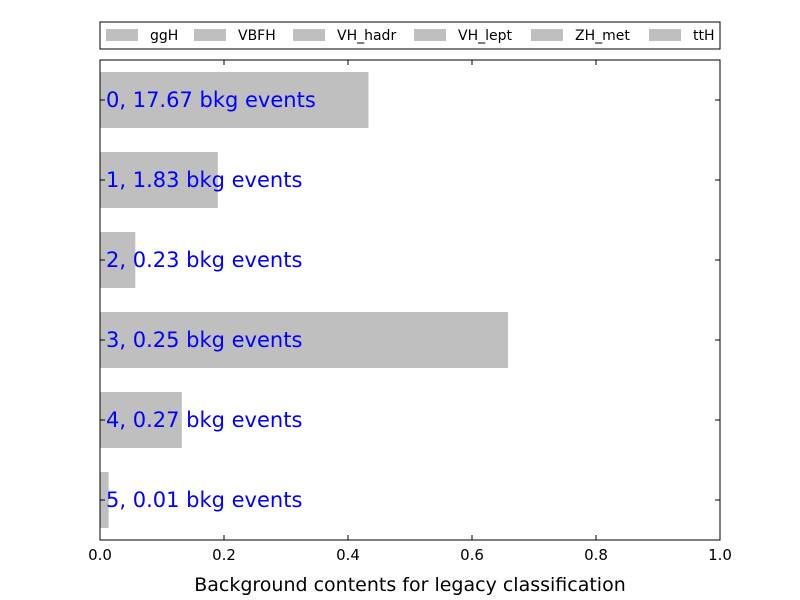  Describe the element at coordinates (204, 180) in the screenshot. I see `bar-label-1: 1, 1.83 bkg events` at that location.